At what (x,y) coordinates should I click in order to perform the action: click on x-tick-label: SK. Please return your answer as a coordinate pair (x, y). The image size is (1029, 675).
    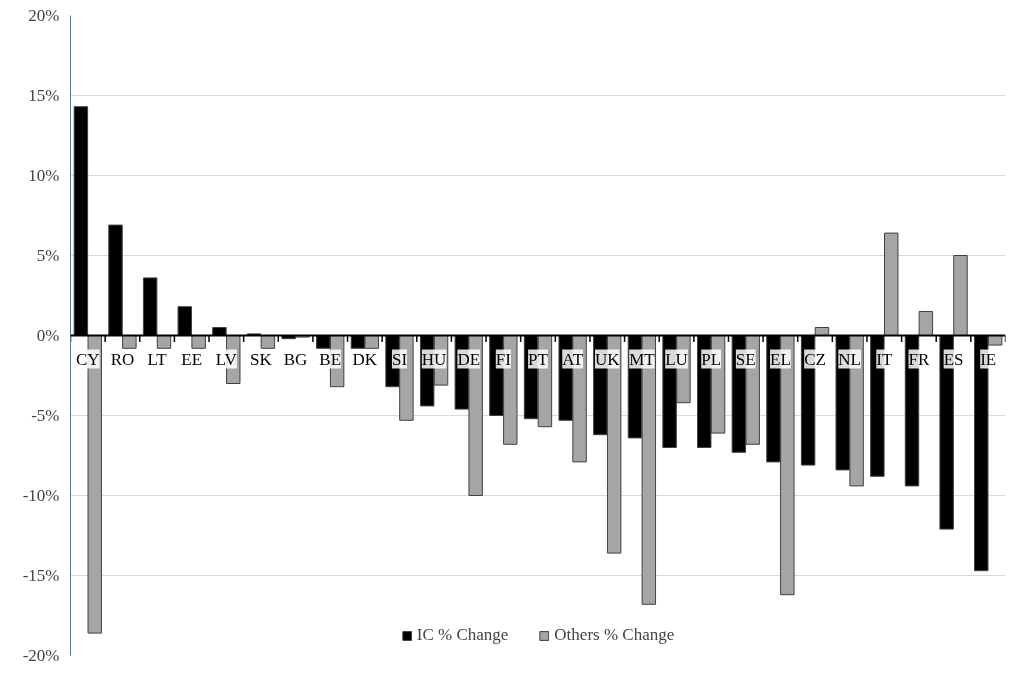
    Looking at the image, I should click on (261, 359).